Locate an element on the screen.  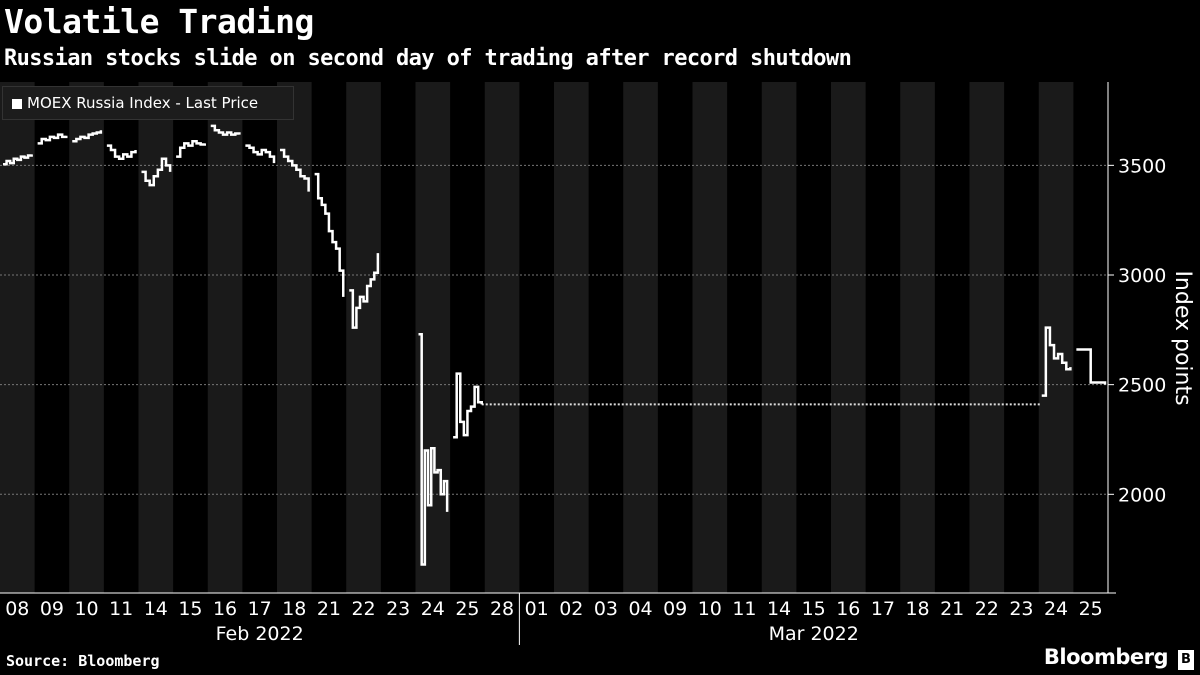
y-tick-labels: 2000 2500 3000 3500 is located at coordinates (1142, 330).